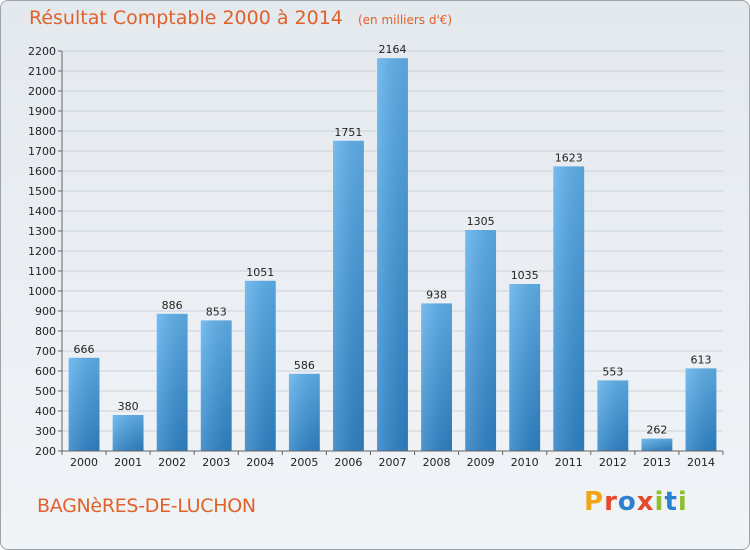  What do you see at coordinates (42, 91) in the screenshot?
I see `y-tick-label: 2000` at bounding box center [42, 91].